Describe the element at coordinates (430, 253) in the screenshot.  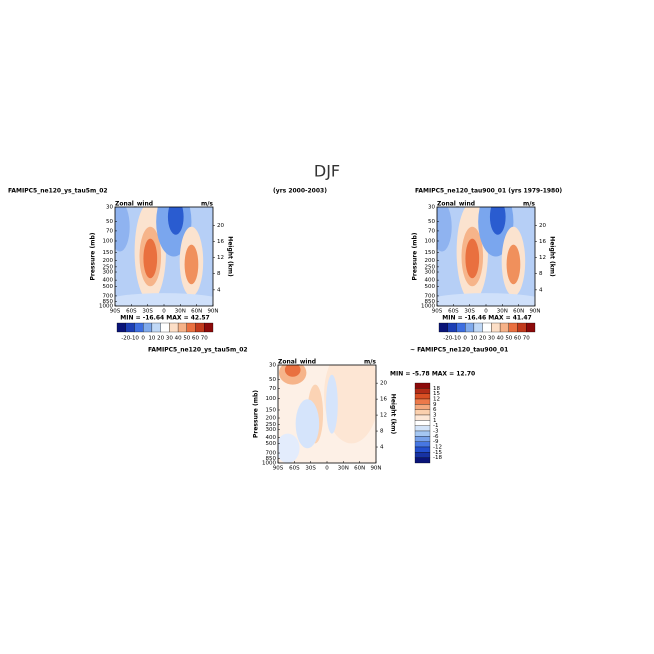
I see `y-tick-label: 150` at that location.